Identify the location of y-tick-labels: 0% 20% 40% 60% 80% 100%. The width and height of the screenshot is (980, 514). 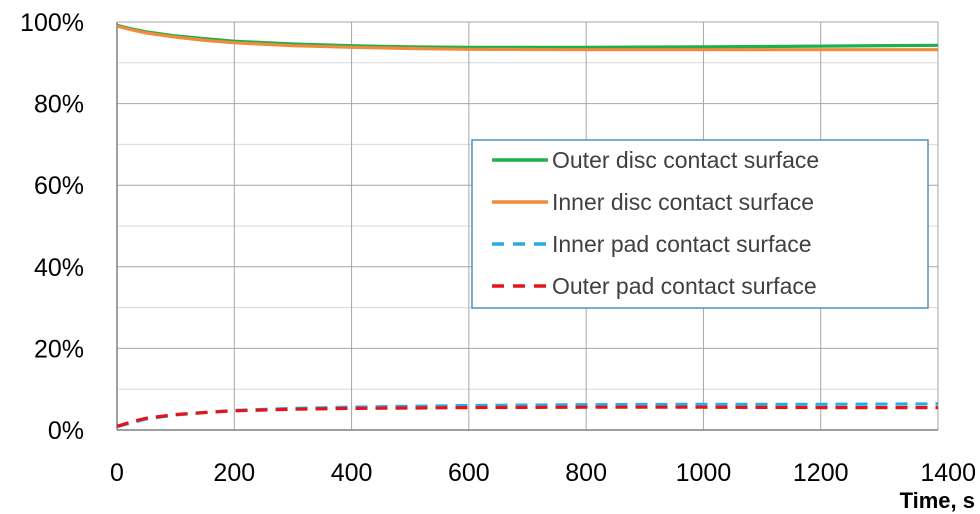
(52, 227).